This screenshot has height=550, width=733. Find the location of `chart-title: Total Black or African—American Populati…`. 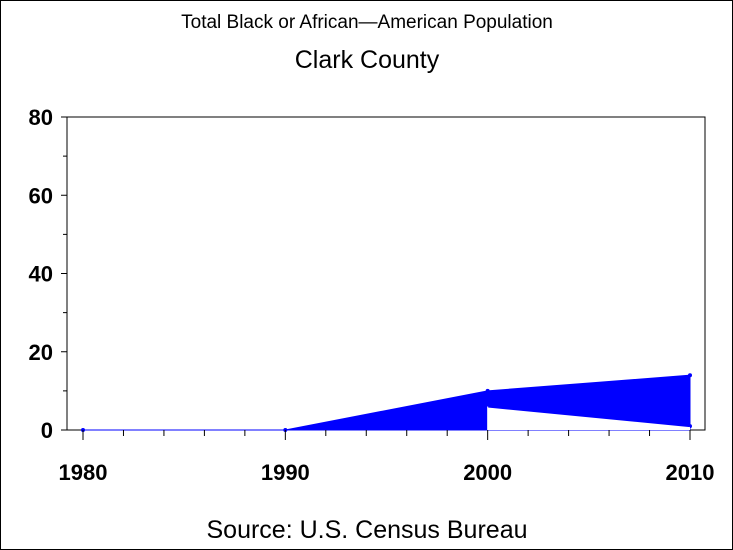

chart-title: Total Black or African—American Populati… is located at coordinates (367, 22).